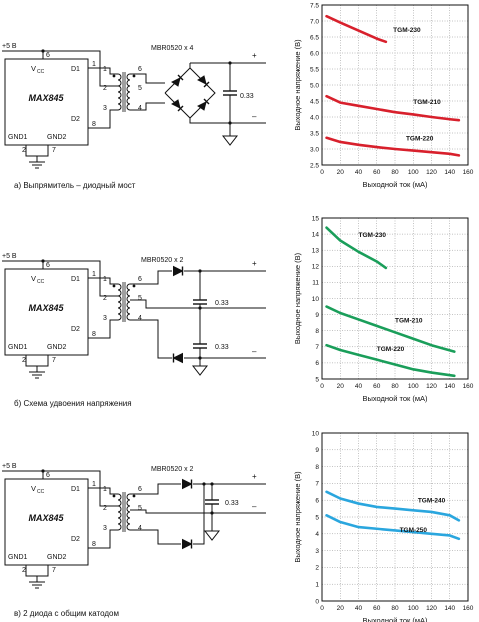 The image size is (479, 622). Describe the element at coordinates (316, 234) in the screenshot. I see `y-tick-label: 14` at that location.